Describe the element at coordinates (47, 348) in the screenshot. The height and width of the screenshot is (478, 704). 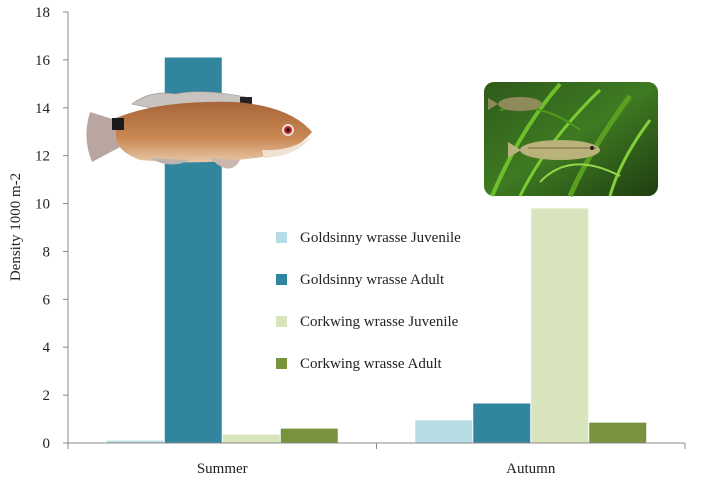
I see `y-tick-label: 4` at that location.